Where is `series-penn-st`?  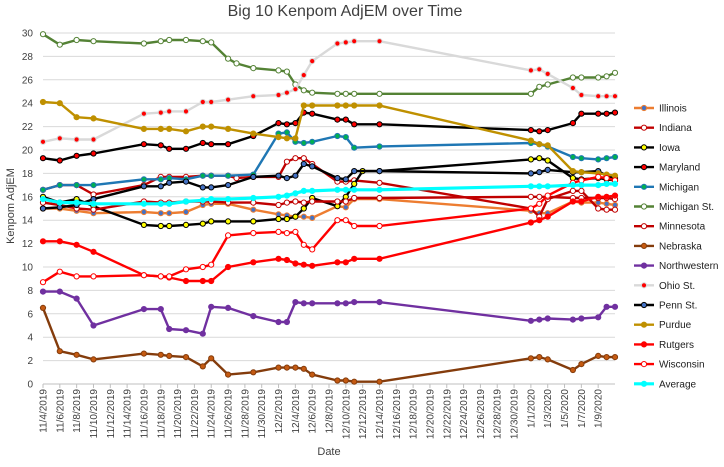
series-penn-st is located at coordinates (329, 186).